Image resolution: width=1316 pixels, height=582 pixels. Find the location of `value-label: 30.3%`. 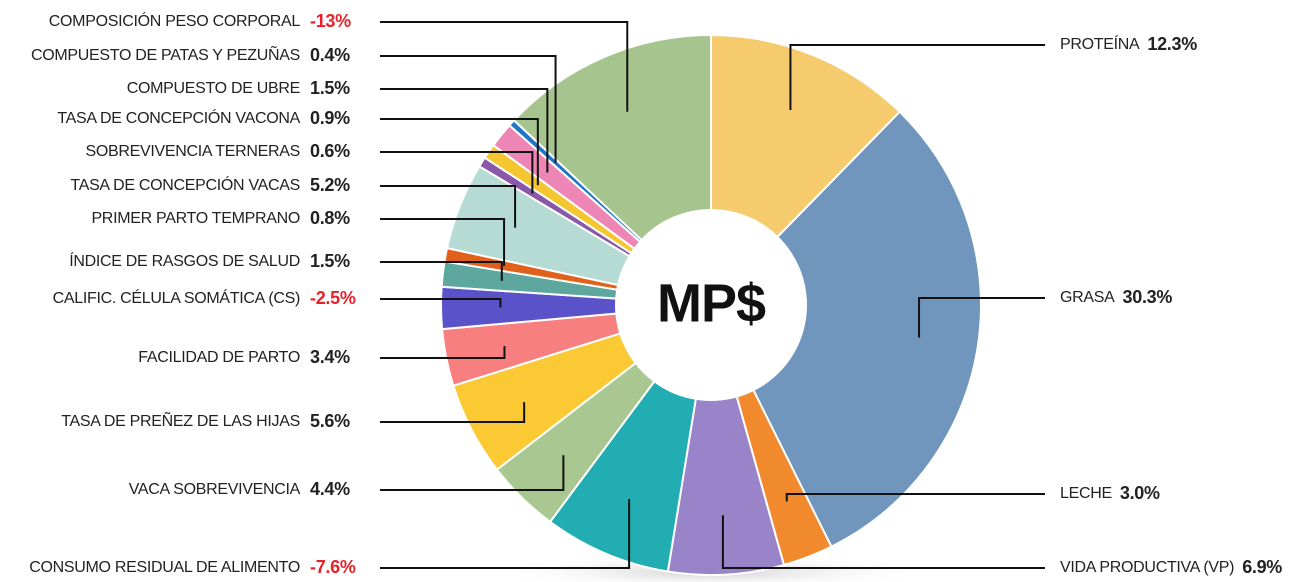

value-label: 30.3% is located at coordinates (1148, 297).